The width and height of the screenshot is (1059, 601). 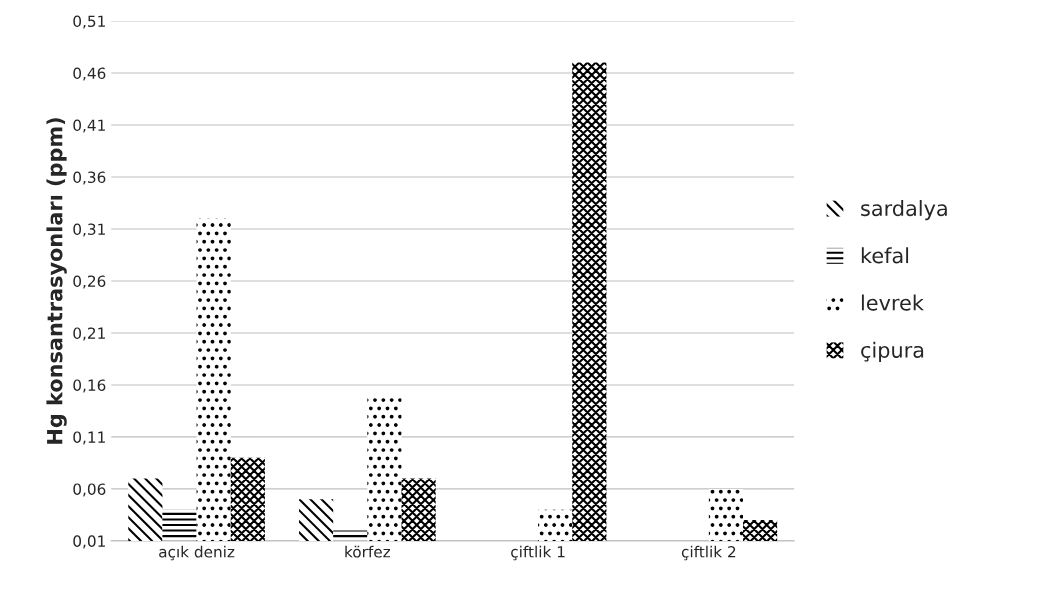 I want to click on legend-label: levrek, so click(x=892, y=302).